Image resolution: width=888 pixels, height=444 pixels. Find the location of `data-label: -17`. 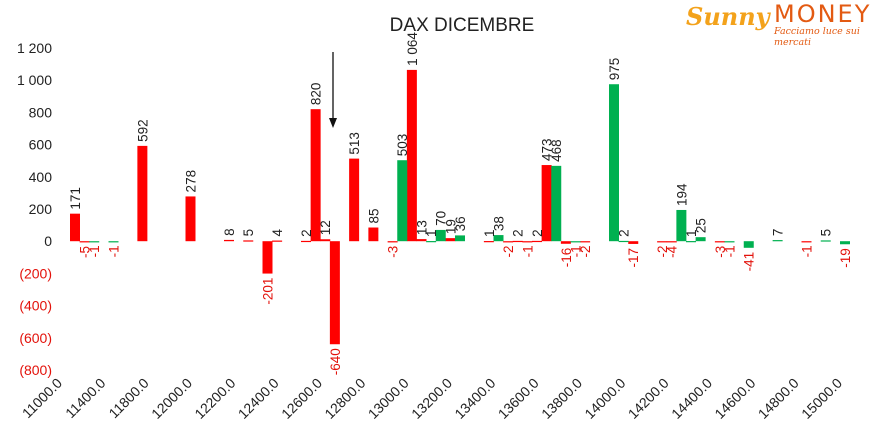

data-label: -17 is located at coordinates (633, 258).